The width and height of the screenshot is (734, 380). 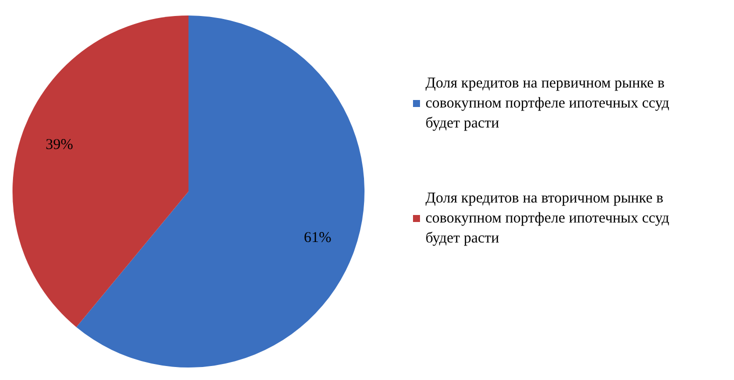 What do you see at coordinates (548, 218) in the screenshot?
I see `legend-label: Доля кредитов на вторичном рынке в совокупном портфеле ипотечных ссуд будет расти` at bounding box center [548, 218].